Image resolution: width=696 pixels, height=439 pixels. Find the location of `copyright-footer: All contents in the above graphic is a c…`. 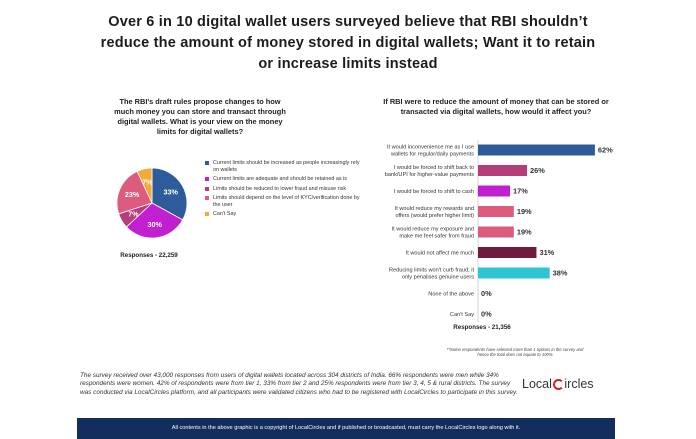

copyright-footer: All contents in the above graphic is a c… is located at coordinates (346, 428).